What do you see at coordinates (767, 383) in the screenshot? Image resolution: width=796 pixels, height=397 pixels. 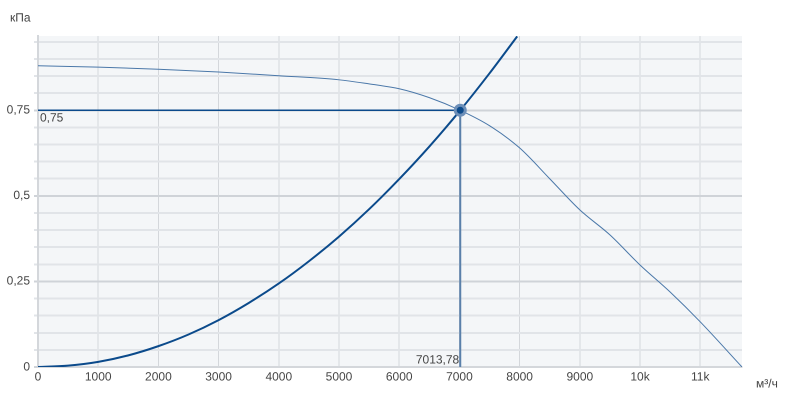 I see `x-axis-title: м³/ч` at bounding box center [767, 383].